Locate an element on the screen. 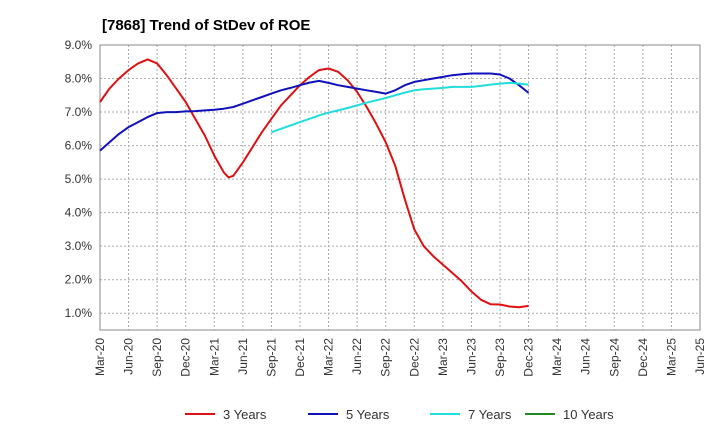  legend-label: 3 Years is located at coordinates (245, 414).